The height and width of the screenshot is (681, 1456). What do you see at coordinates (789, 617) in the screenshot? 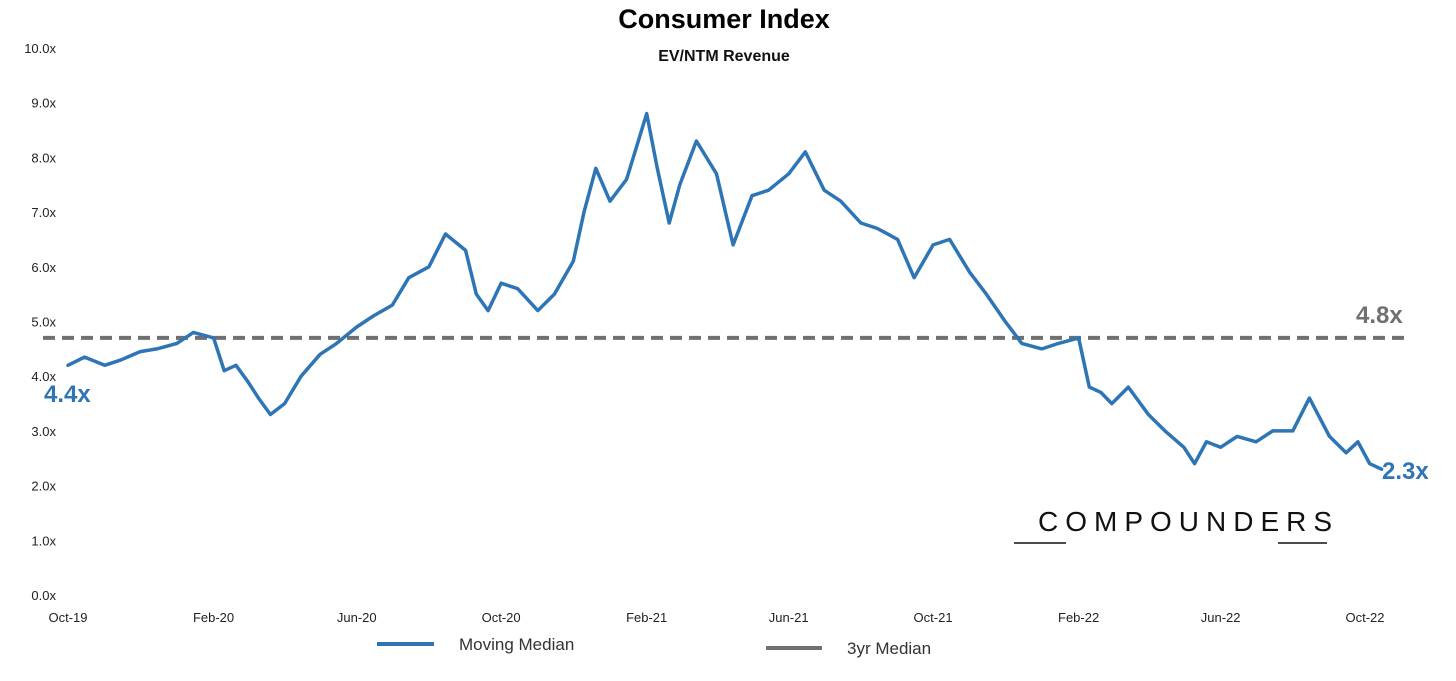
I see `x-tick-label: Jun-21` at bounding box center [789, 617].